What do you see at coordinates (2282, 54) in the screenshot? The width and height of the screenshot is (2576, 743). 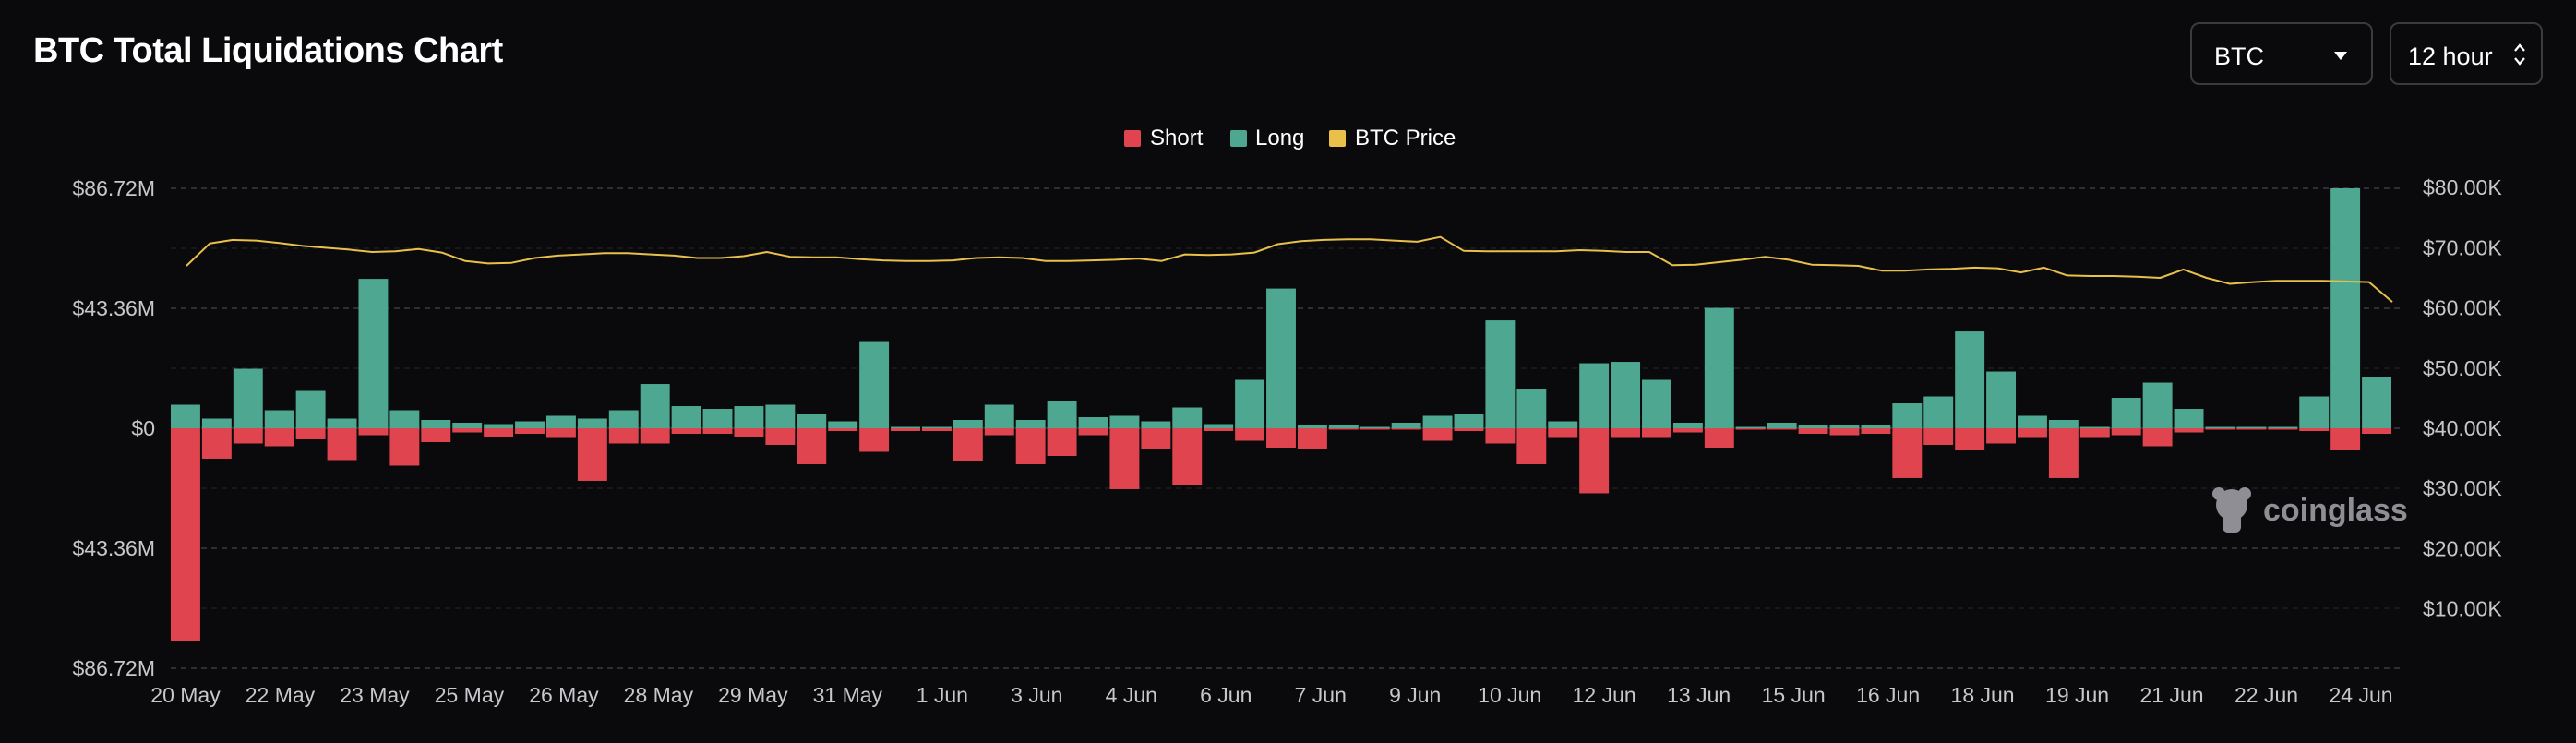 I see `coin-select: BTC` at bounding box center [2282, 54].